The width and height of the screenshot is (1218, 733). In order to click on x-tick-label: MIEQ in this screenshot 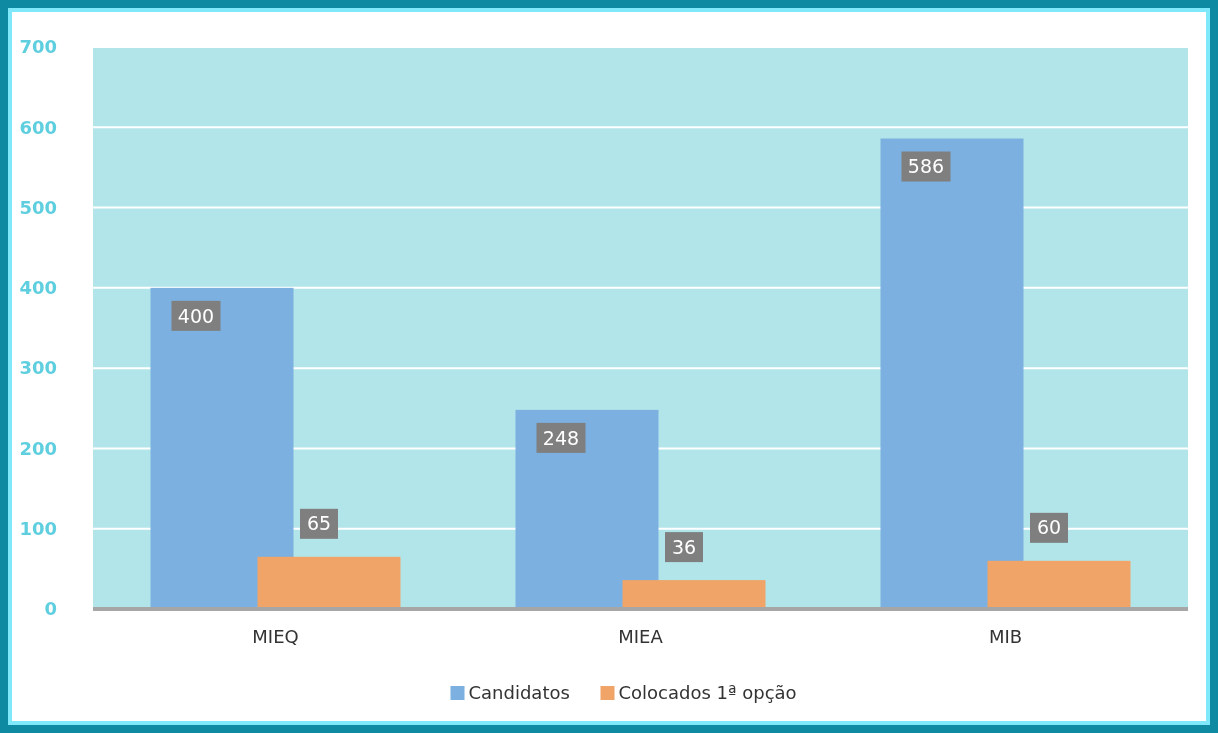, I will do `click(275, 636)`.